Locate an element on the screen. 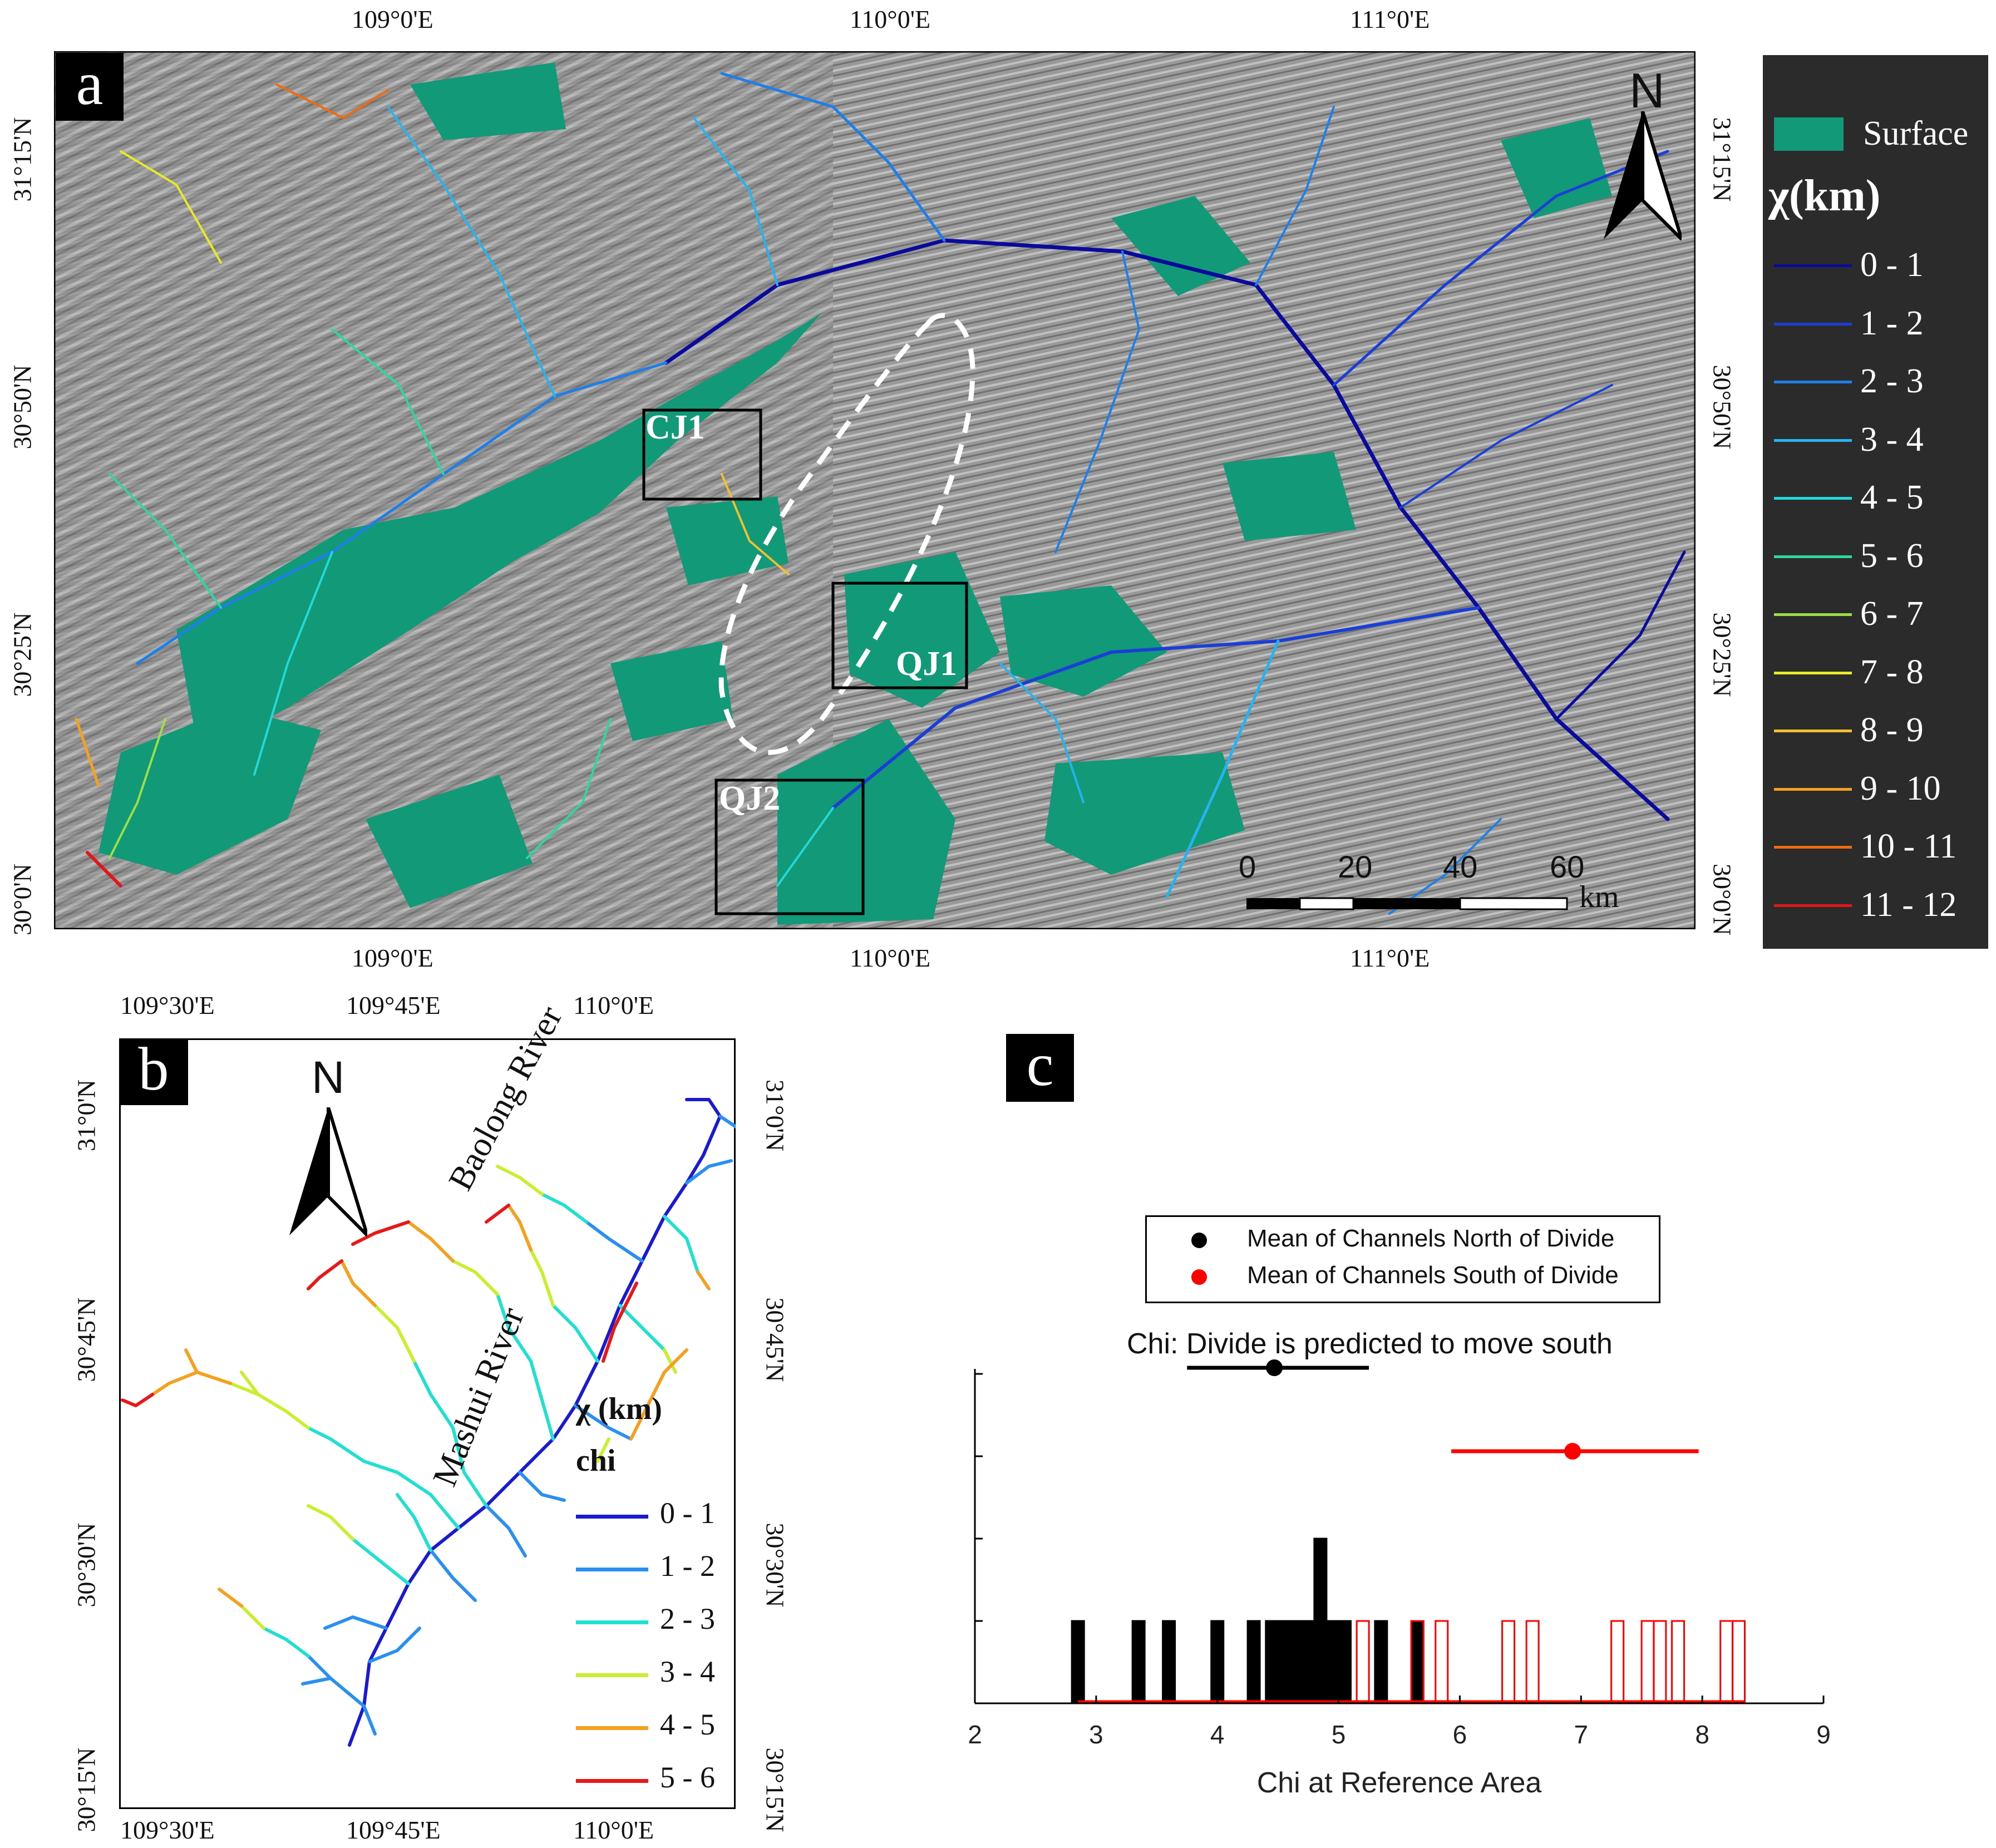  a-lat-tick-left: 30°0'N is located at coordinates (23, 899).